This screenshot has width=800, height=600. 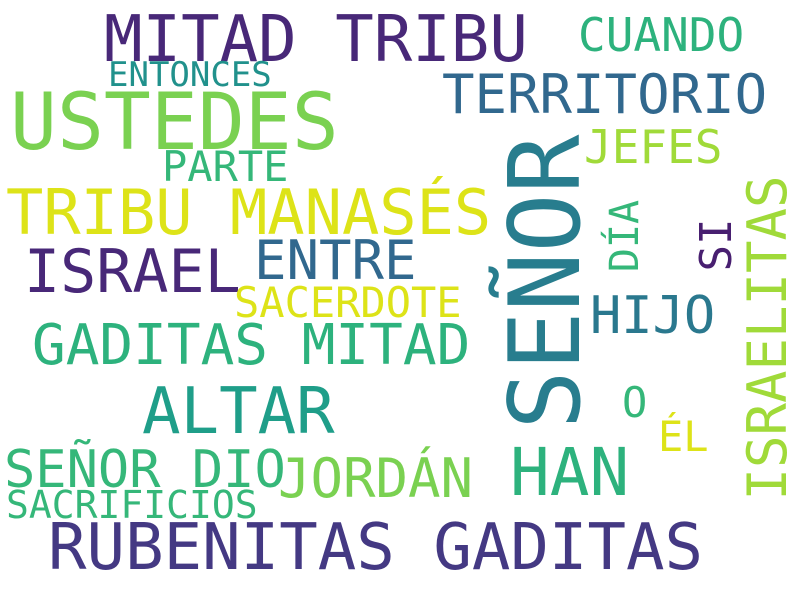 I want to click on word-parte: PARTE, so click(x=225, y=166).